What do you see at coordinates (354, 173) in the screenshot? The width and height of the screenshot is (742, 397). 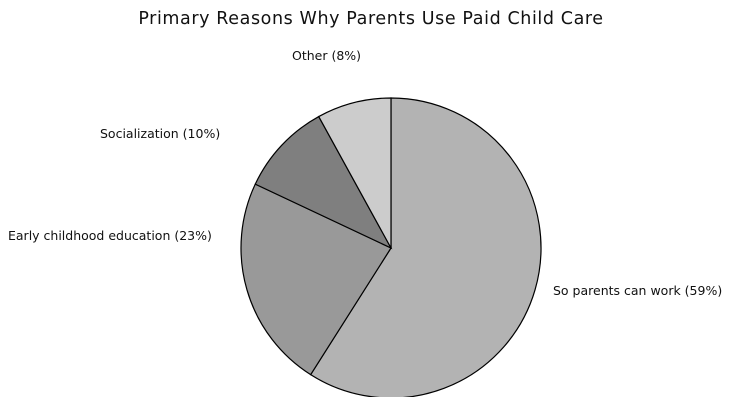 I see `slice-other` at bounding box center [354, 173].